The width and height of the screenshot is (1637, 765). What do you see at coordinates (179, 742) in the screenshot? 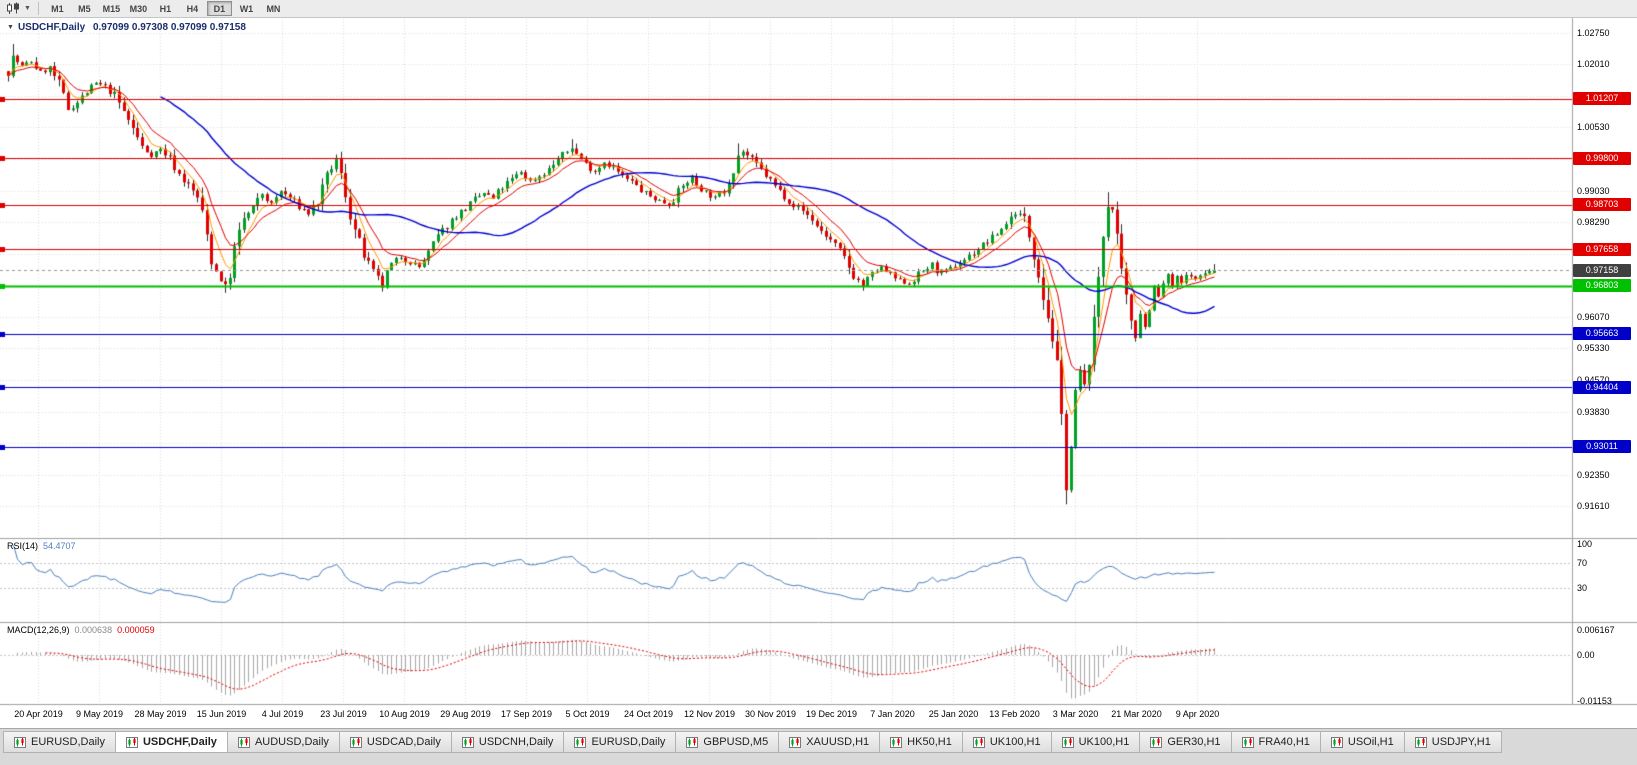
I see `chart-tab-label: USDCHF,Daily` at bounding box center [179, 742].